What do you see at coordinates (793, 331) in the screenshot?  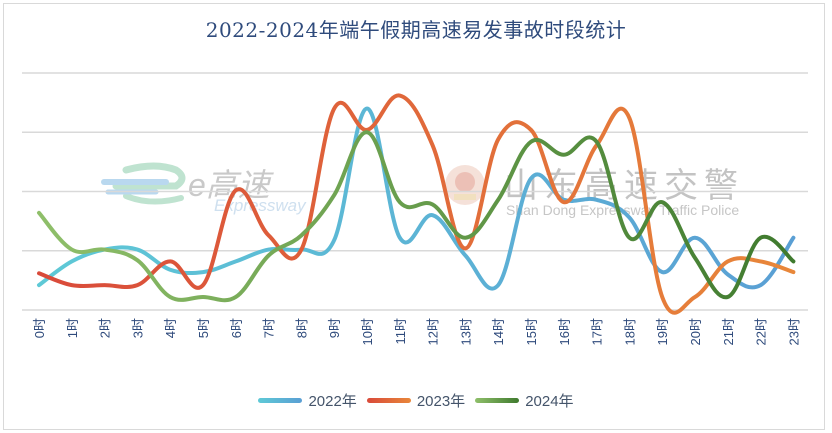 I see `x-tick-label: 23时` at bounding box center [793, 331].